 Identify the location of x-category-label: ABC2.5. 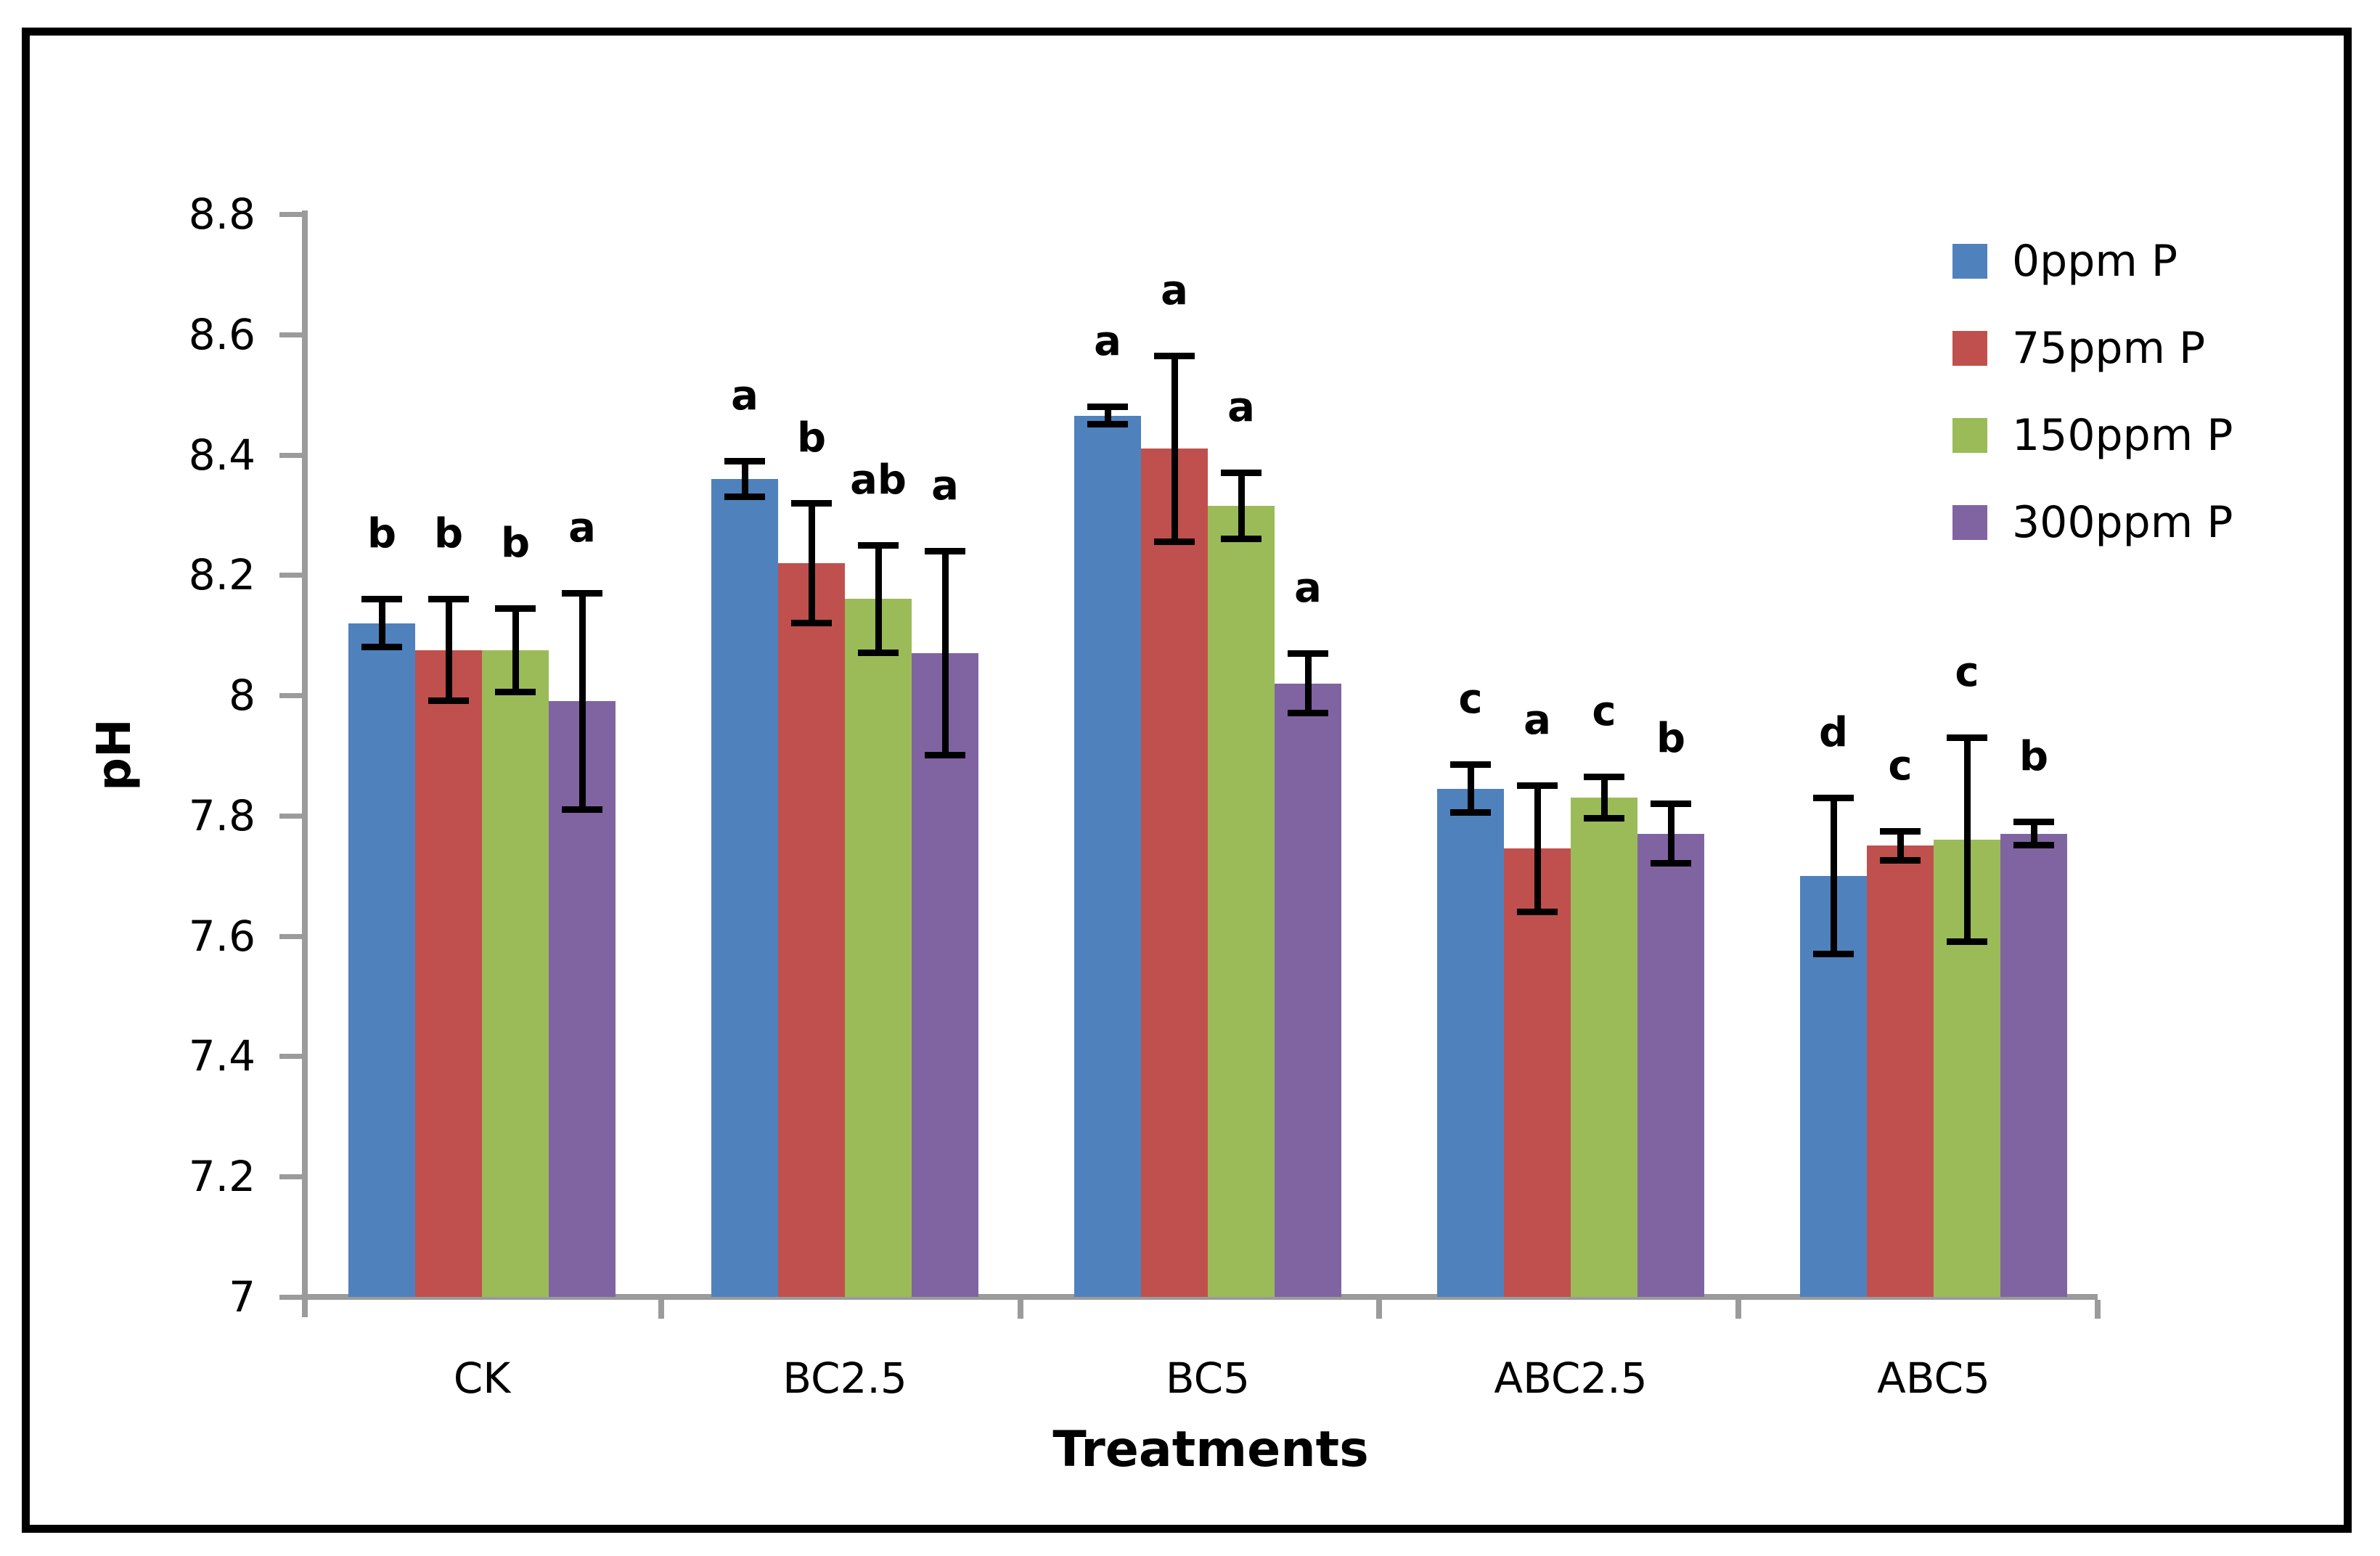
(1571, 1378).